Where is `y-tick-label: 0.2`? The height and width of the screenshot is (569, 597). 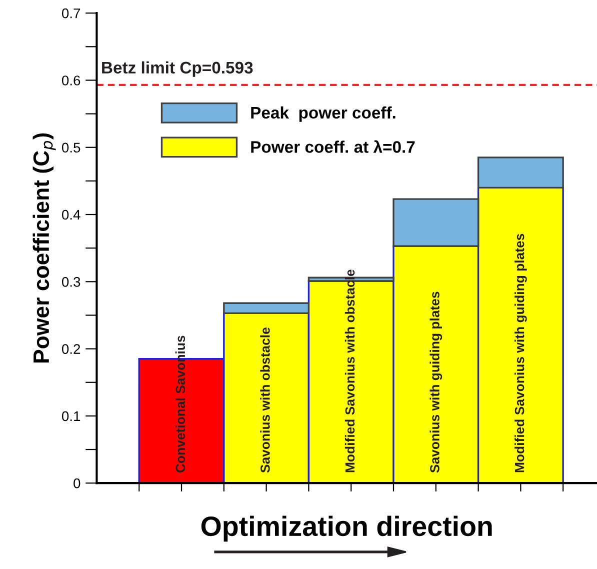 y-tick-label: 0.2 is located at coordinates (71, 349).